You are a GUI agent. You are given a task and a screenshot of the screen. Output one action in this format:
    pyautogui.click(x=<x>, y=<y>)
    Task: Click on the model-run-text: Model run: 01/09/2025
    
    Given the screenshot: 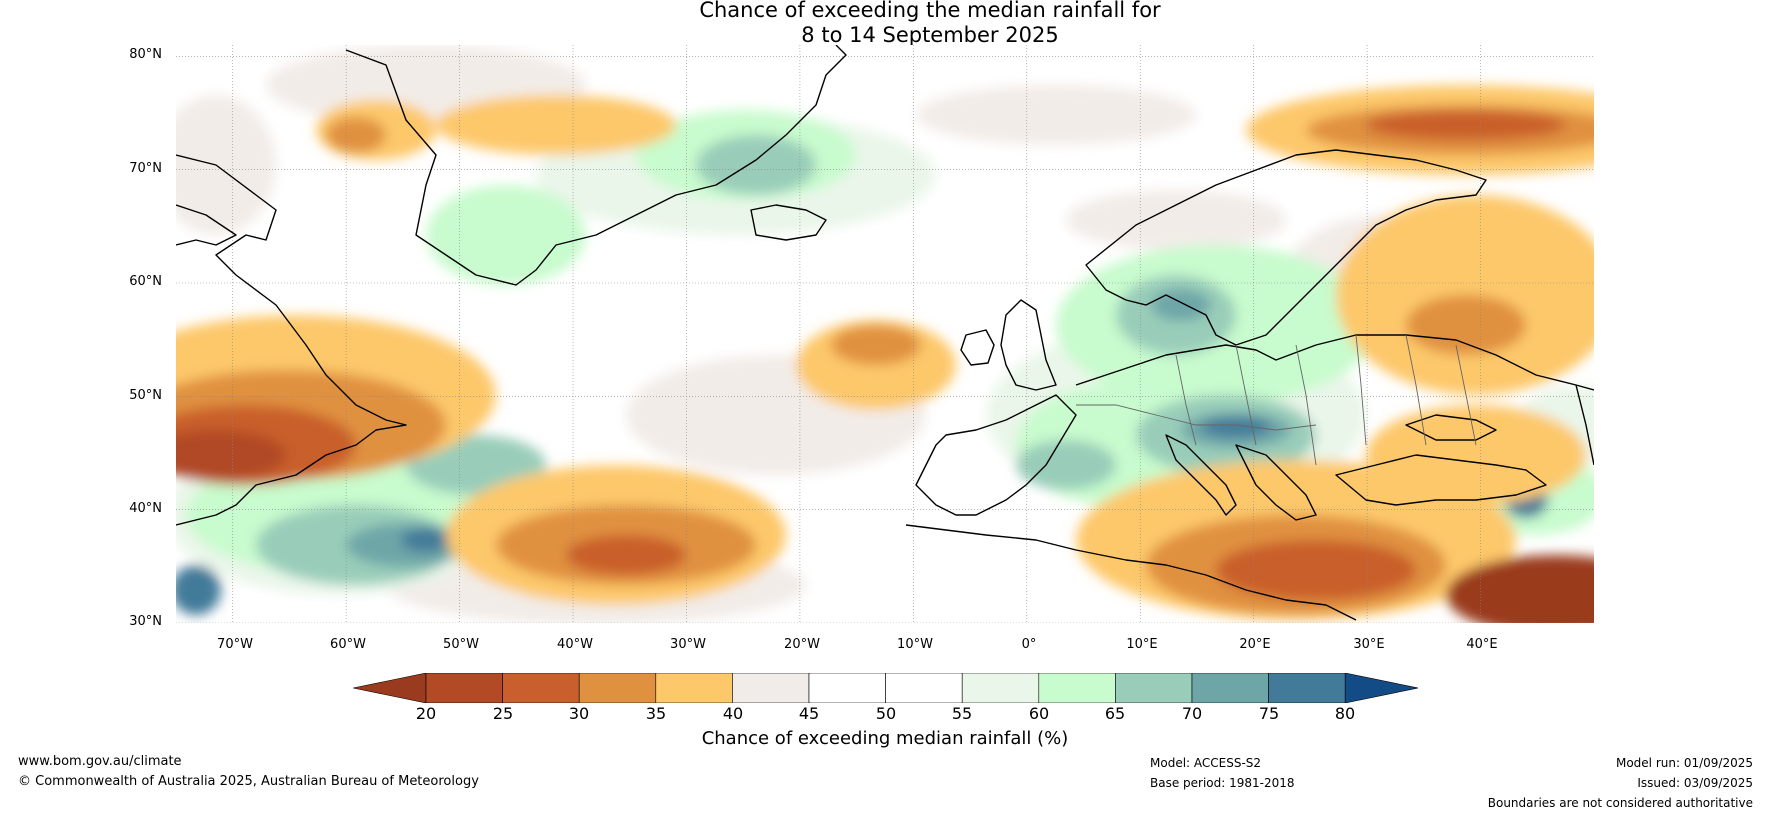 What is the action you would take?
    pyautogui.click(x=1684, y=763)
    